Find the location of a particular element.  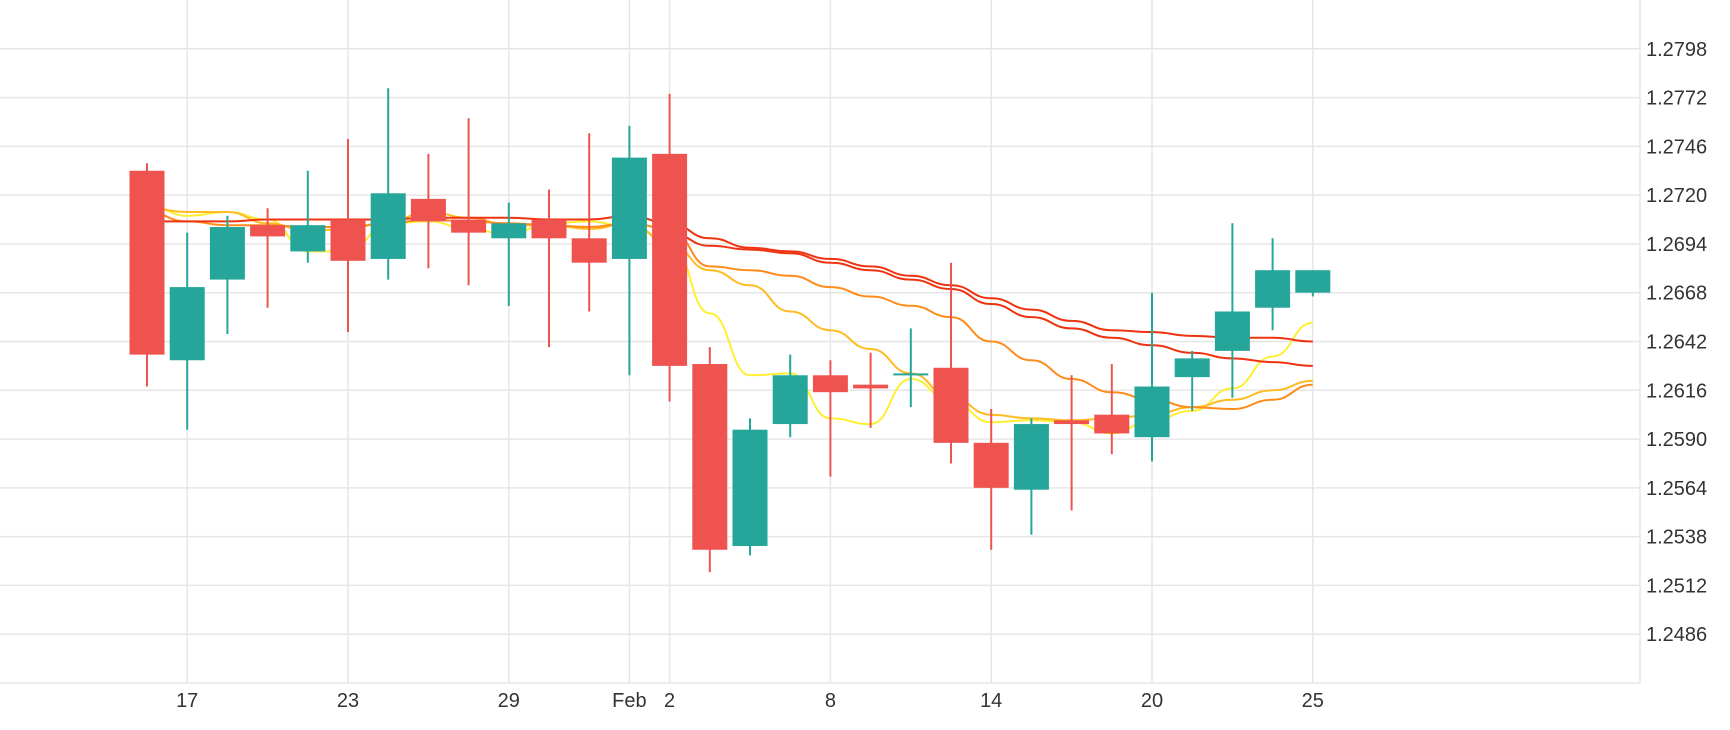

x-tick-label: 2 is located at coordinates (669, 701).